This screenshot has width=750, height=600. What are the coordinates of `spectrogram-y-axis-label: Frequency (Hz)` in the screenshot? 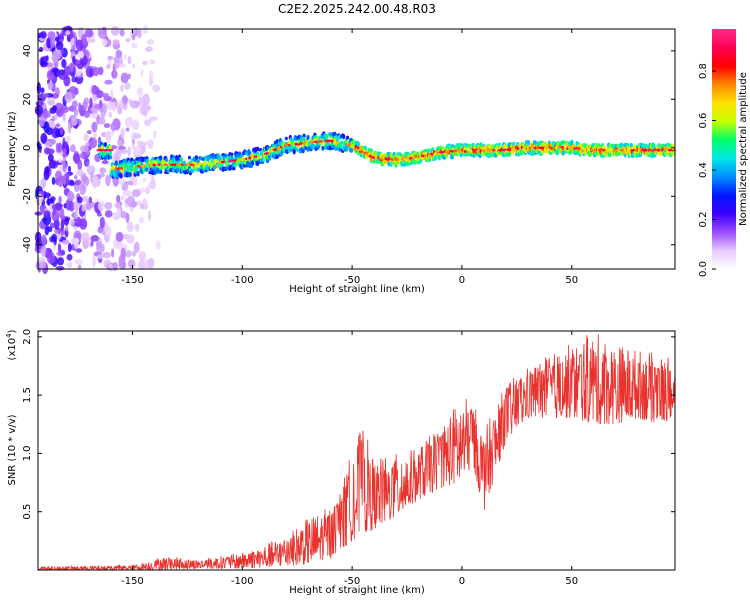 It's located at (12, 149).